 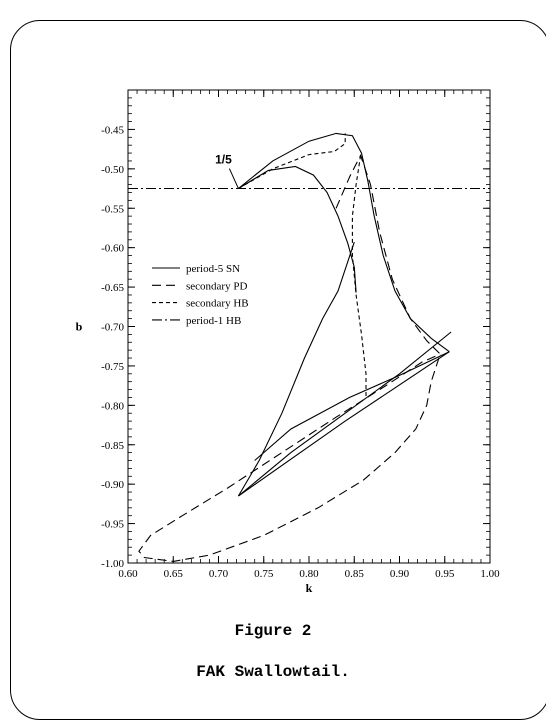 I want to click on x-tick-label: 0.65, so click(x=174, y=574).